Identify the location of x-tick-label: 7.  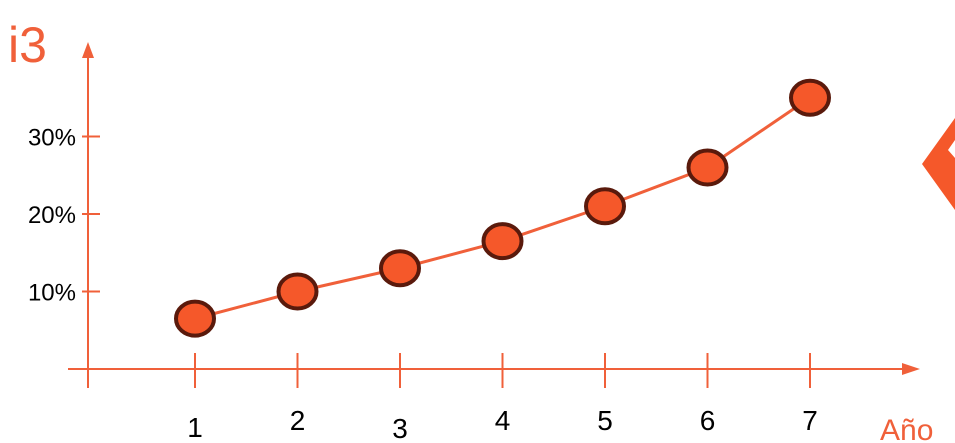
(810, 420).